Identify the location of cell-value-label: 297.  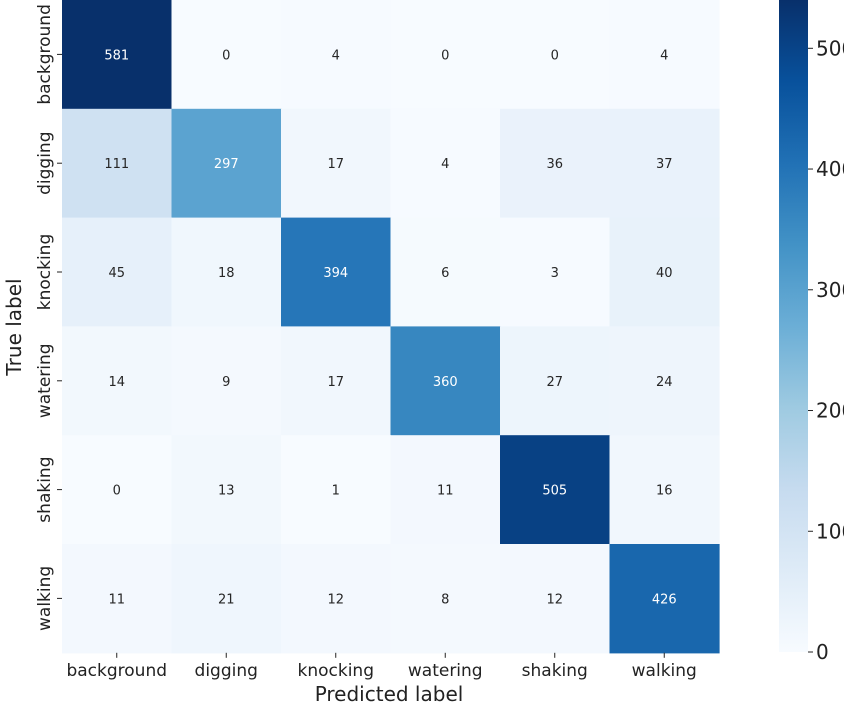
(226, 164).